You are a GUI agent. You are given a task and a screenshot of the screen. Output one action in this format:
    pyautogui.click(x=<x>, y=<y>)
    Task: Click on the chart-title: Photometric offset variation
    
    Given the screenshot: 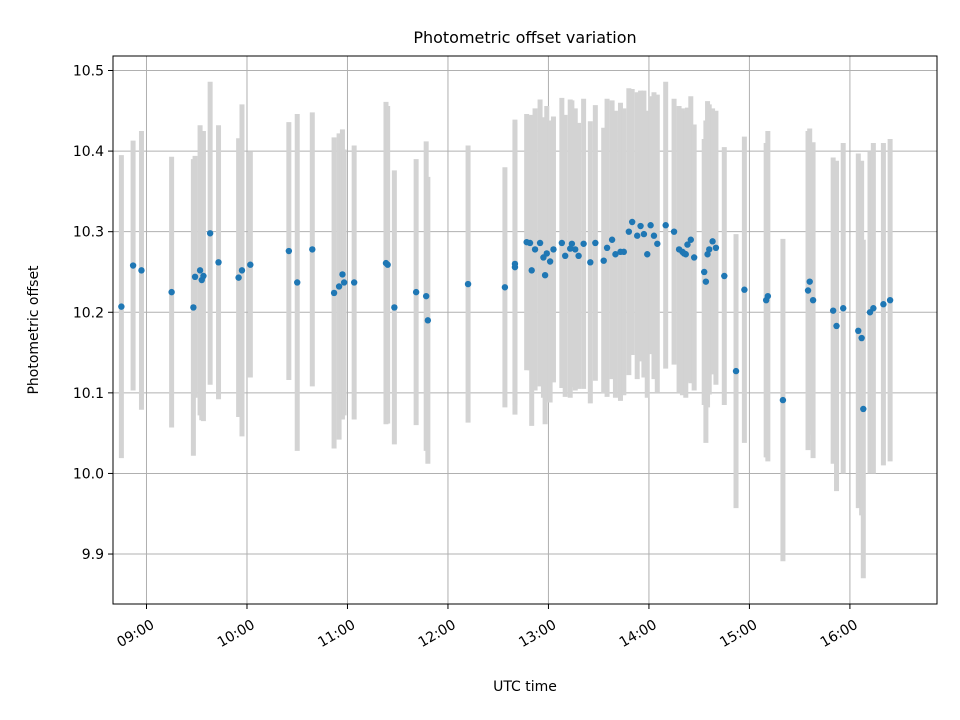 What is the action you would take?
    pyautogui.click(x=524, y=37)
    